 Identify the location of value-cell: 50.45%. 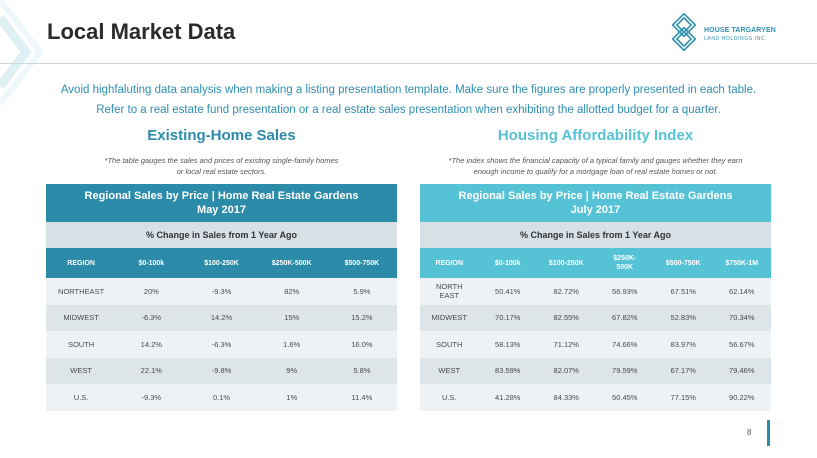
(625, 397).